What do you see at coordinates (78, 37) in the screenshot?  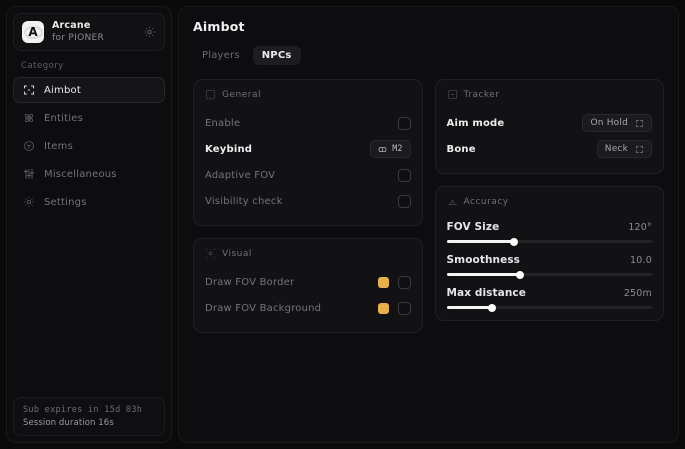 I see `brand-subtitle: for PIONER` at bounding box center [78, 37].